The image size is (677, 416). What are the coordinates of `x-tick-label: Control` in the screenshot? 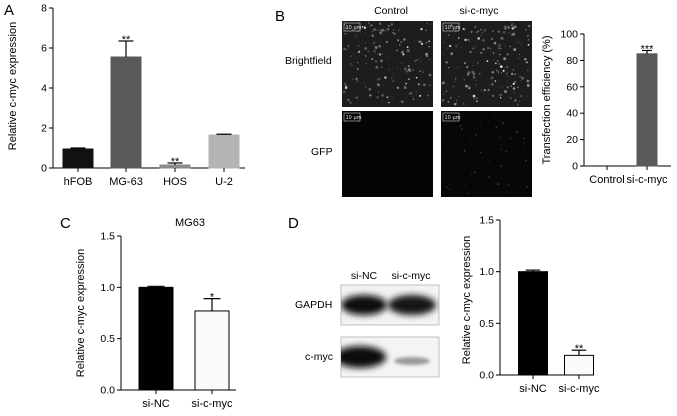 It's located at (606, 180).